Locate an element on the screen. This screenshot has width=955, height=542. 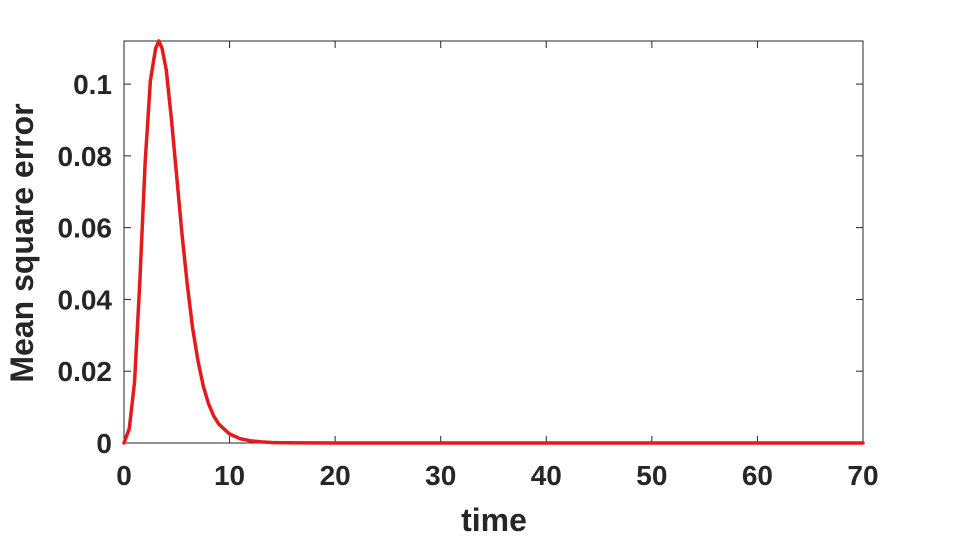
x-tick-label: 70 is located at coordinates (862, 475).